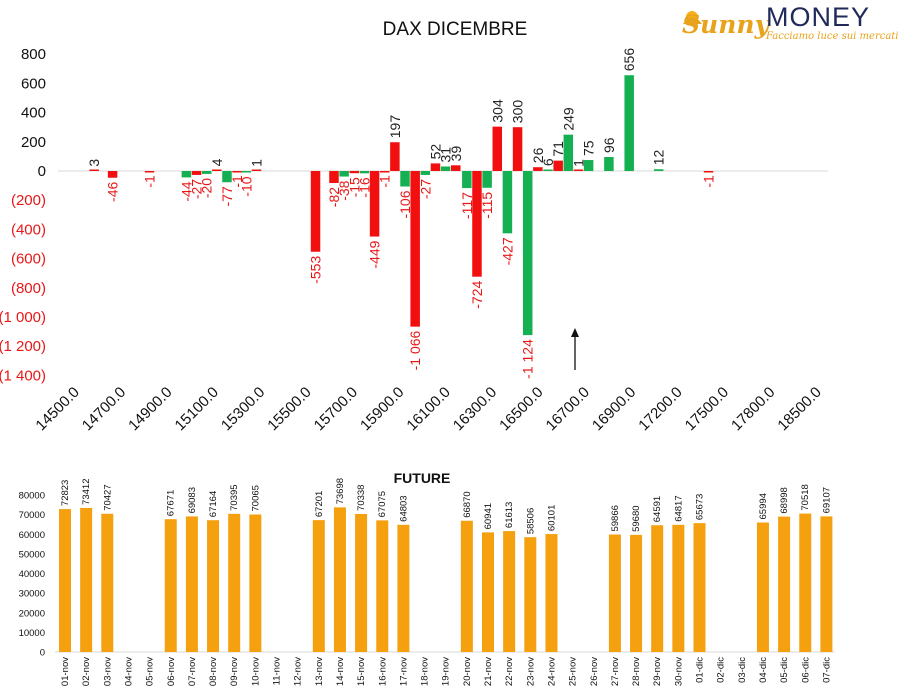 This screenshot has height=694, width=898. Describe the element at coordinates (33, 83) in the screenshot. I see `dax-y-tick-label: 600` at that location.